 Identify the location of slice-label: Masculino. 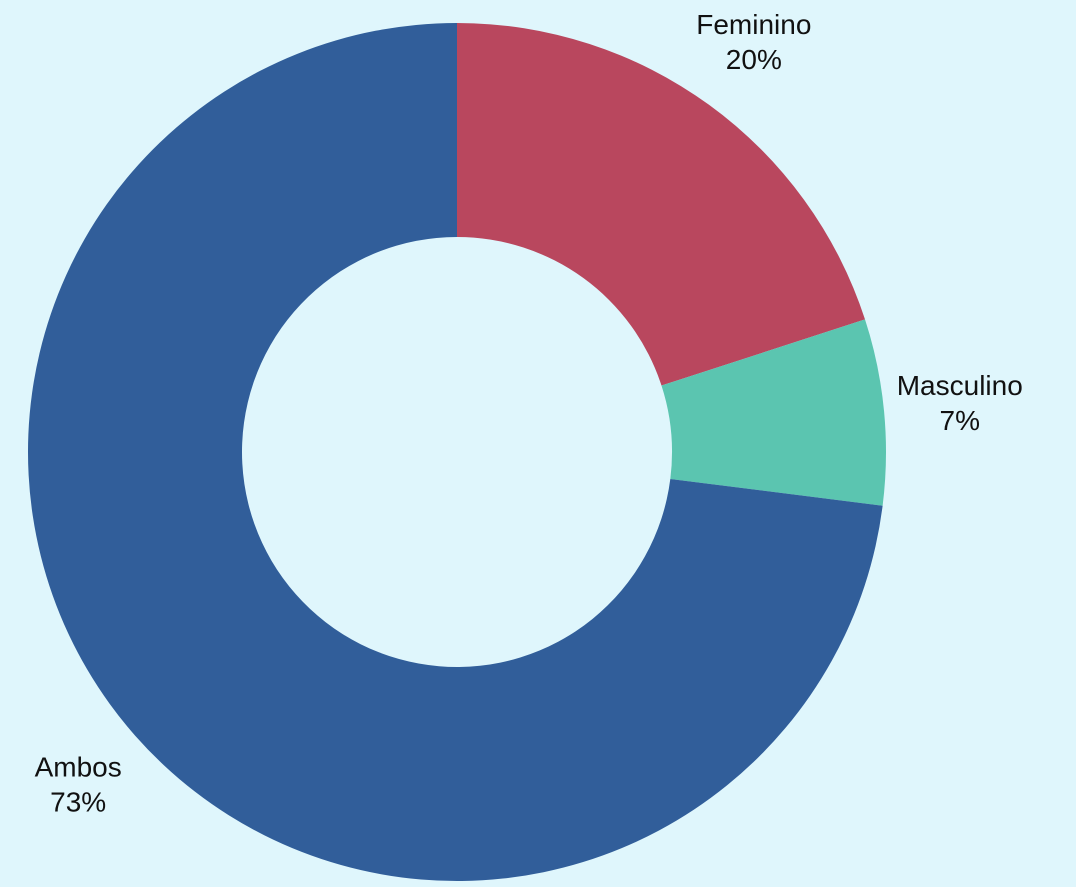
(960, 385).